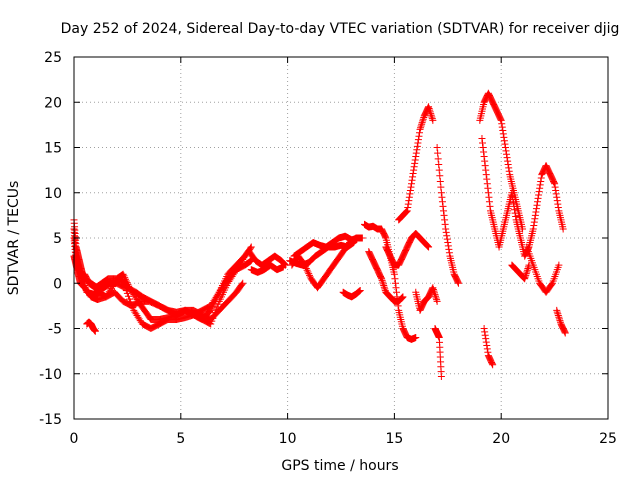  Describe the element at coordinates (57, 239) in the screenshot. I see `y-tick-label: 5` at that location.